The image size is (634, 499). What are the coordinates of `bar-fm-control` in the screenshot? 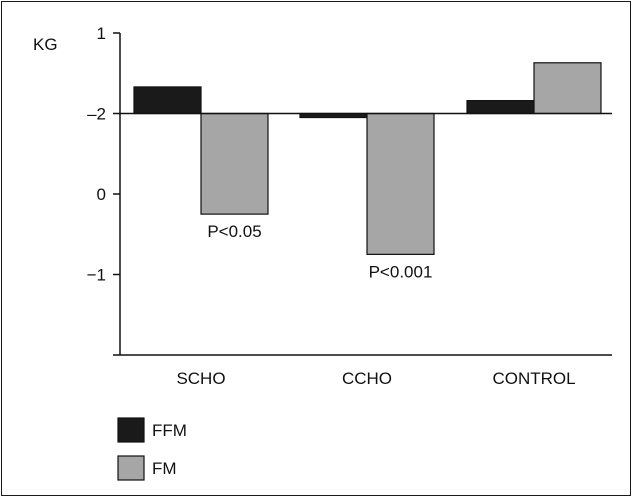 It's located at (567, 88).